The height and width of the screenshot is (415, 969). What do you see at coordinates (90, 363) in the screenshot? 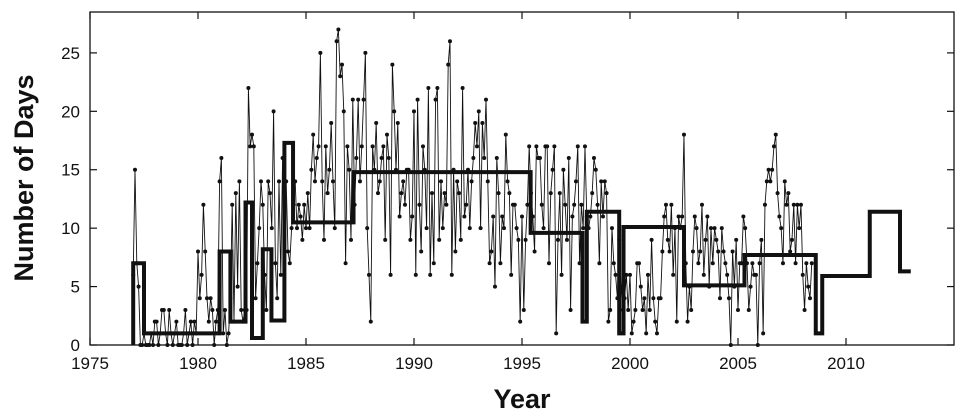
I see `x-tick-label: 1975` at bounding box center [90, 363].